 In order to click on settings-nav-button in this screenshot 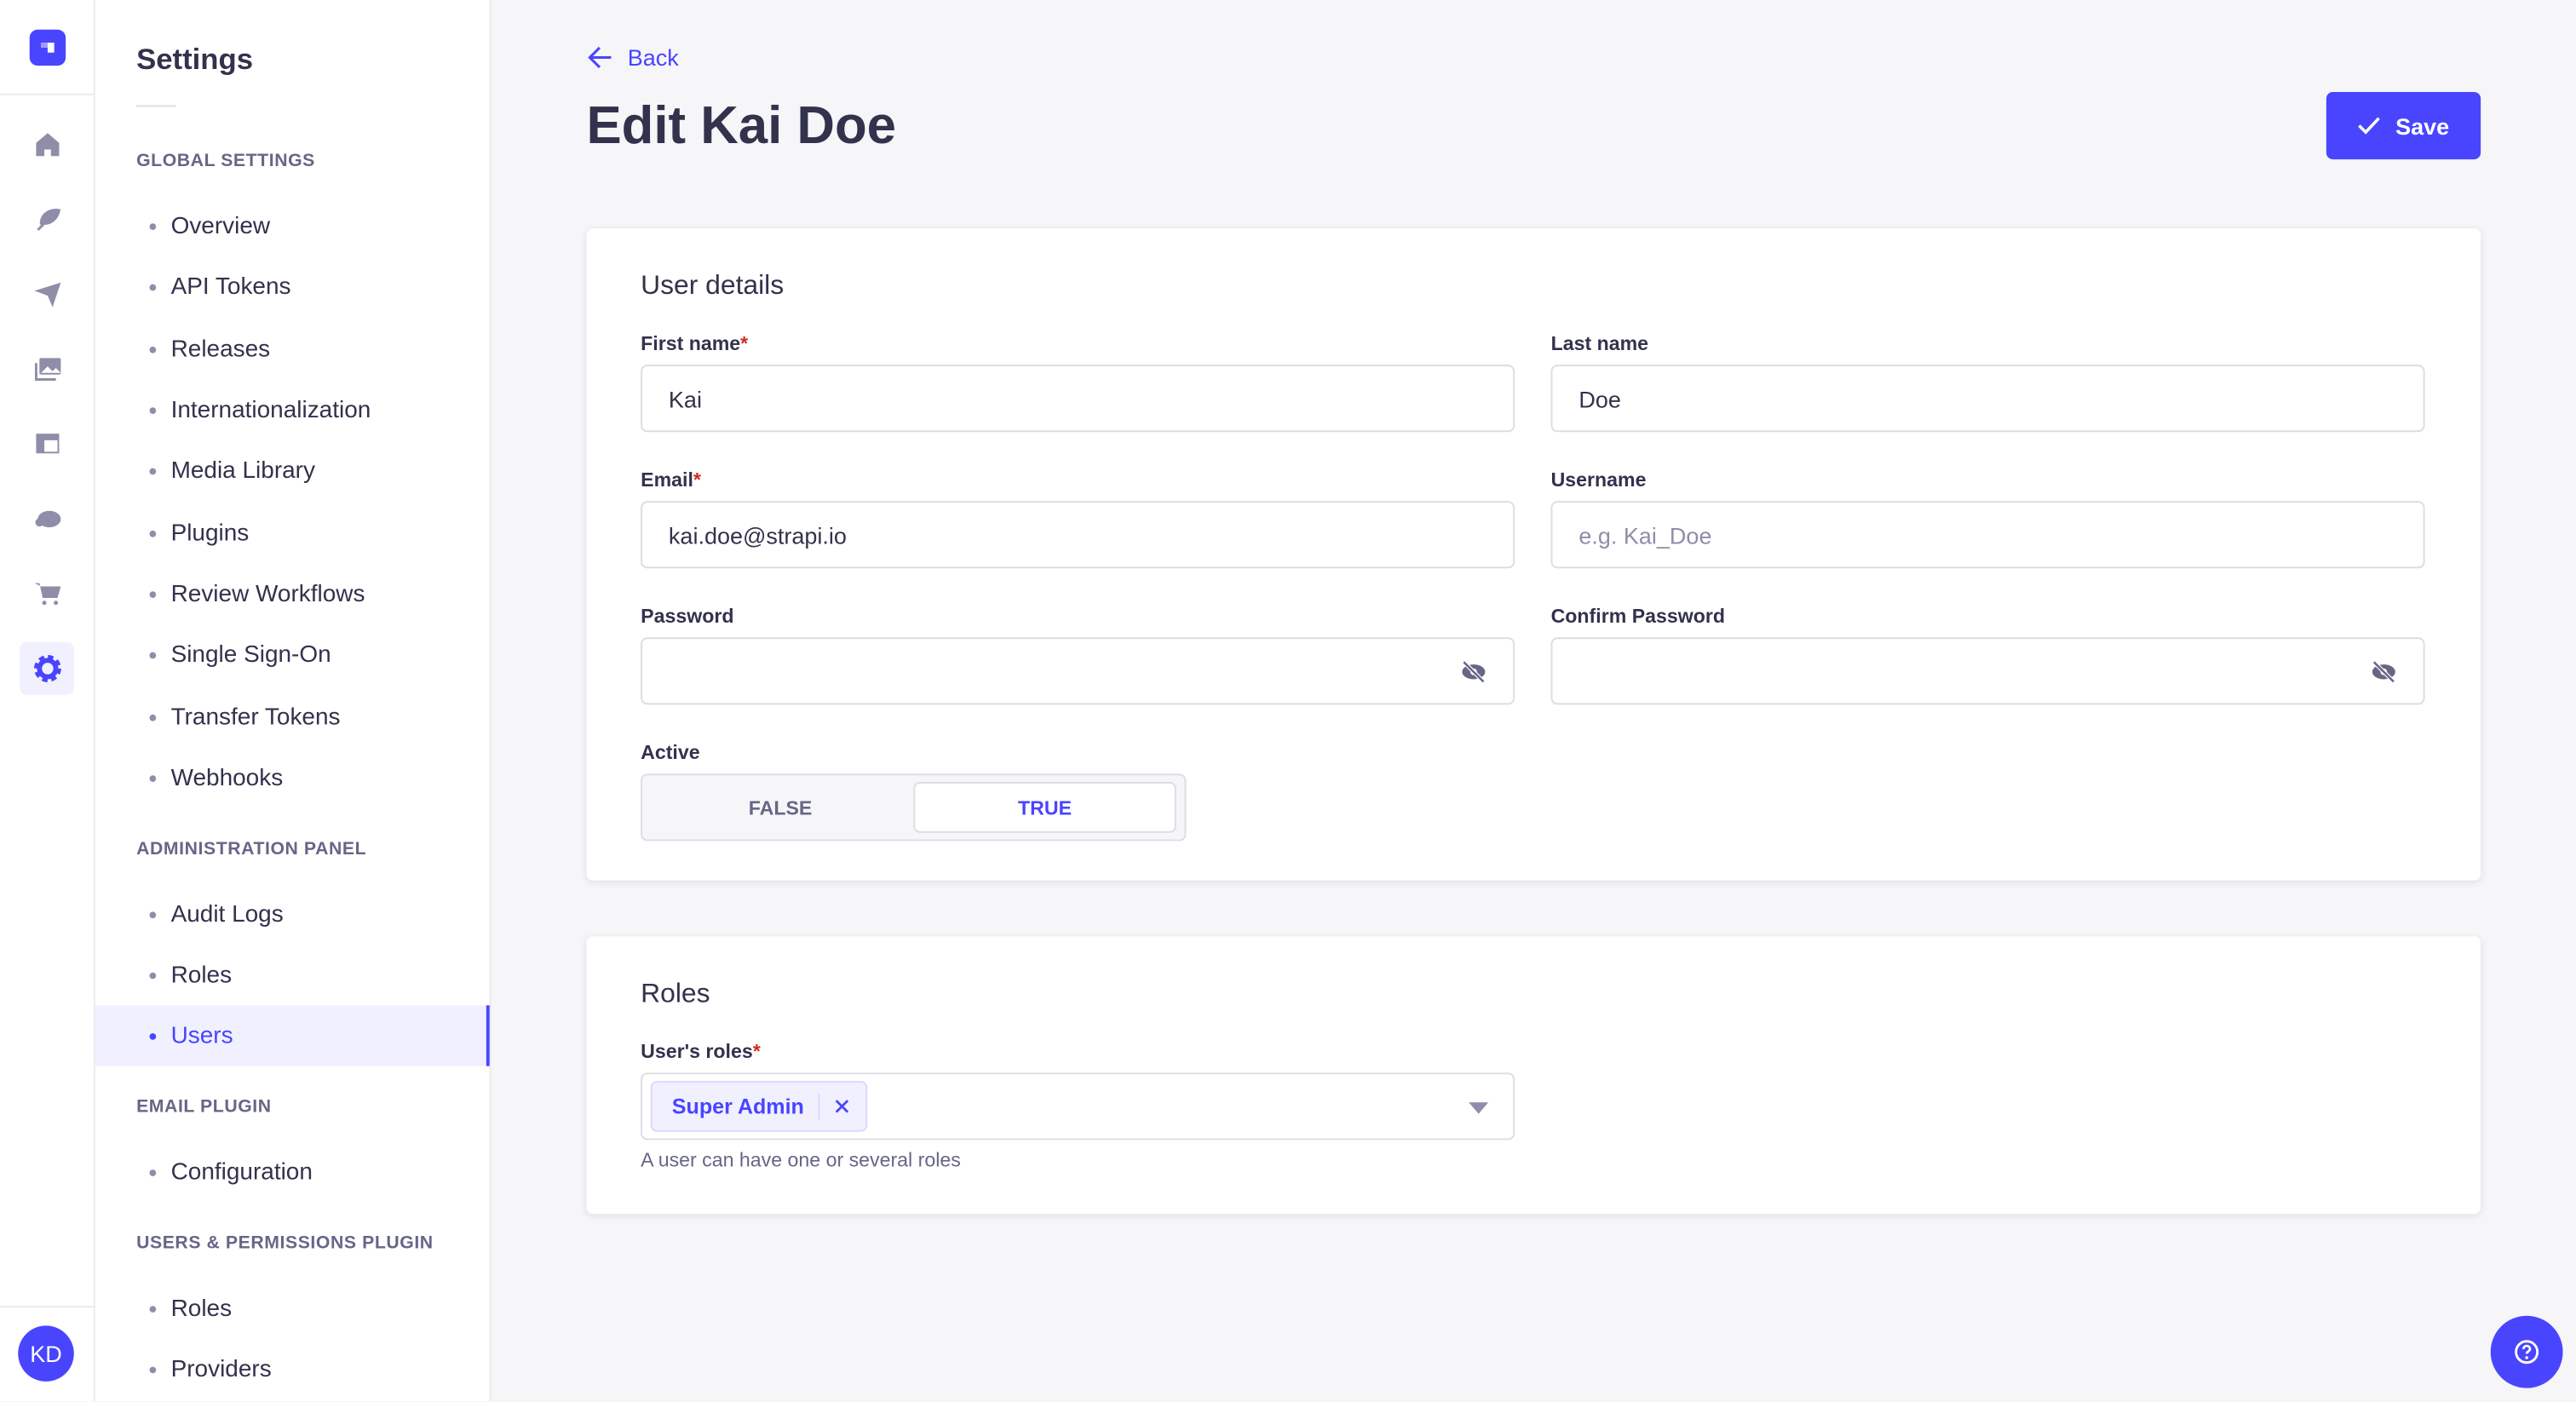, I will do `click(47, 668)`.